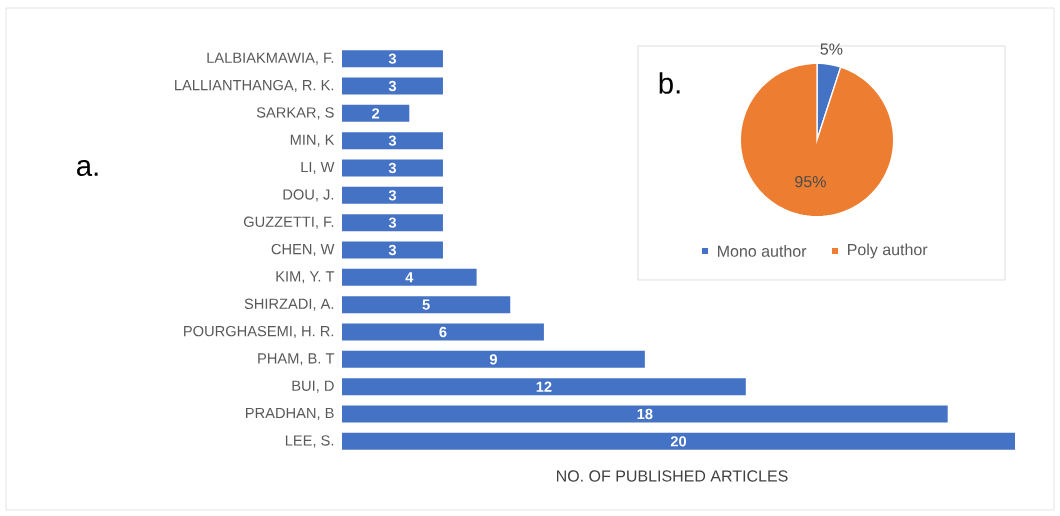 This screenshot has width=1060, height=516. Describe the element at coordinates (308, 195) in the screenshot. I see `y-tick-label: DOU, J.` at that location.